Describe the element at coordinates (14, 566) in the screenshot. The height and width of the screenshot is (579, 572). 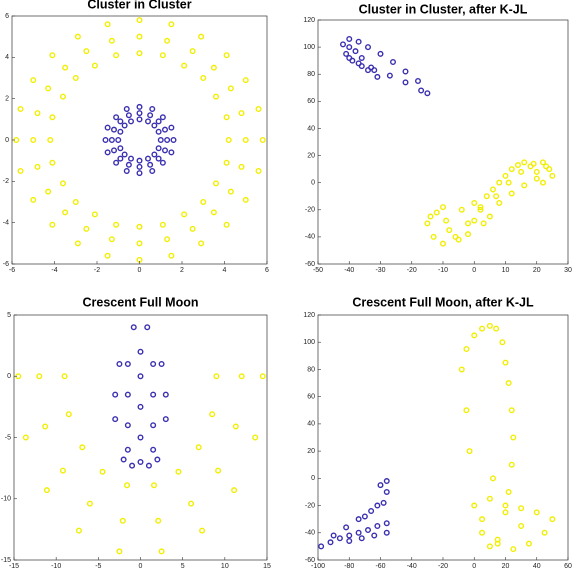
I see `x-tick-label: -15` at that location.